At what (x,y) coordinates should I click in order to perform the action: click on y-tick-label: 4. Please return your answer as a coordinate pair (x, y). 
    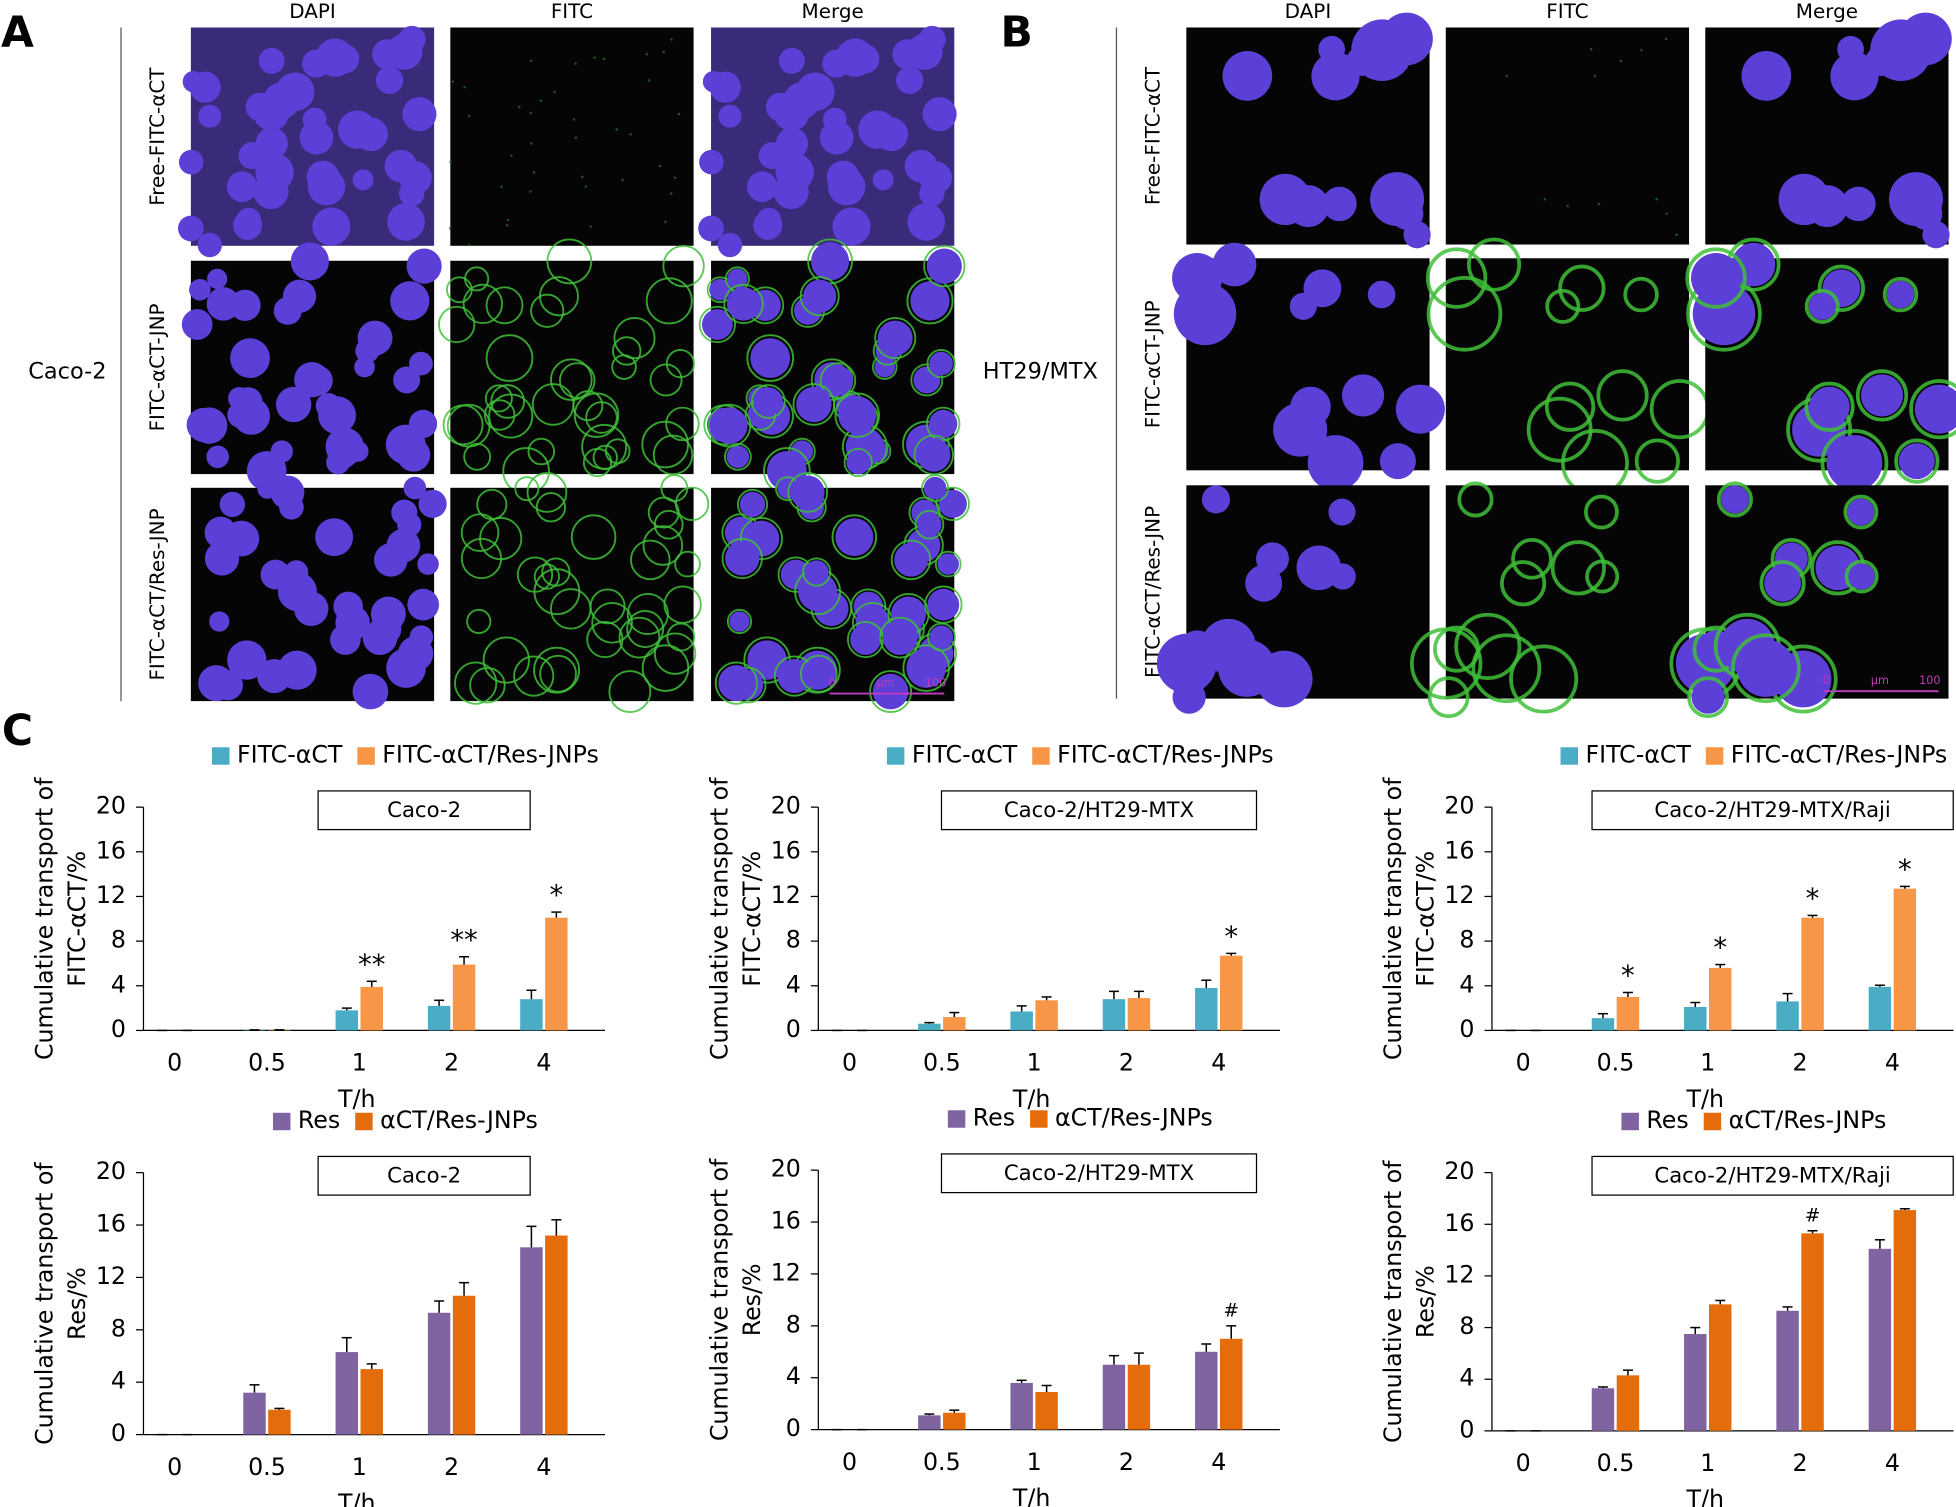
    Looking at the image, I should click on (118, 984).